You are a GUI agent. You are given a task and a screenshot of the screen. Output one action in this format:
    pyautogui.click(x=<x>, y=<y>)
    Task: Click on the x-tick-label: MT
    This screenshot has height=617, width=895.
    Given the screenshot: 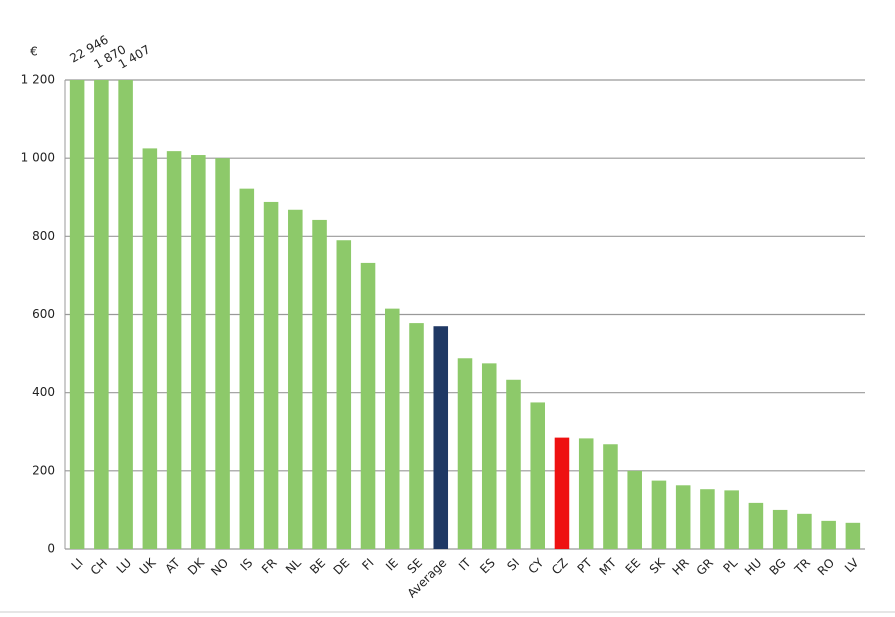 What is the action you would take?
    pyautogui.click(x=608, y=566)
    